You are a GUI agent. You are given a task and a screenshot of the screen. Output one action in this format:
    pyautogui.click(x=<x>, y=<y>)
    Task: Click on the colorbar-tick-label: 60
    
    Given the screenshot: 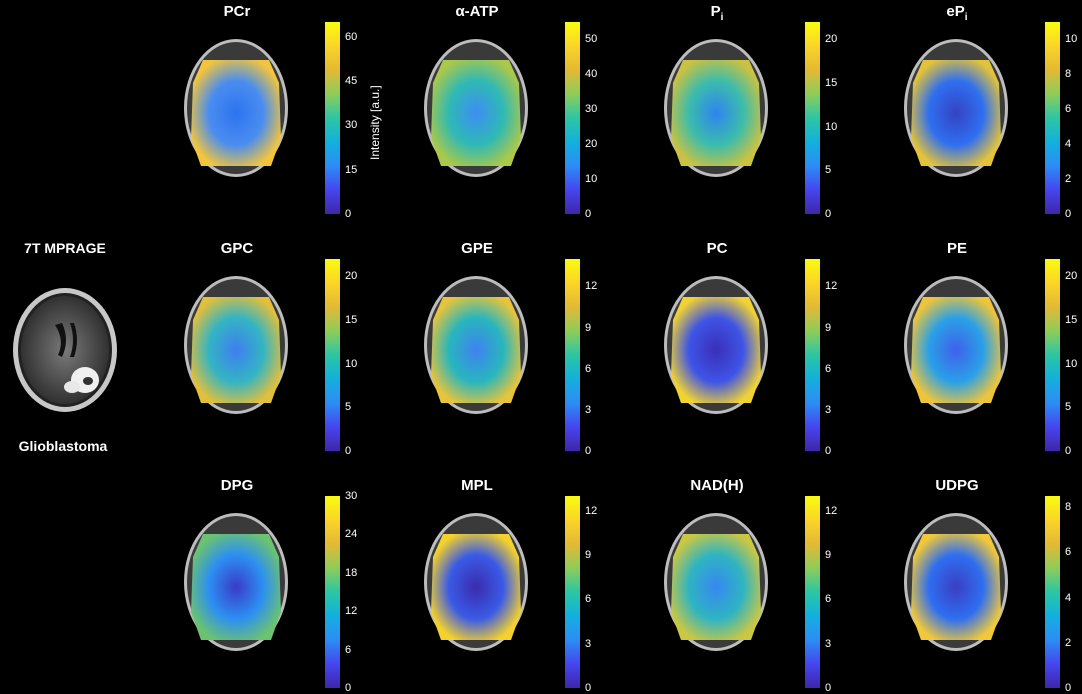 What is the action you would take?
    pyautogui.click(x=351, y=36)
    